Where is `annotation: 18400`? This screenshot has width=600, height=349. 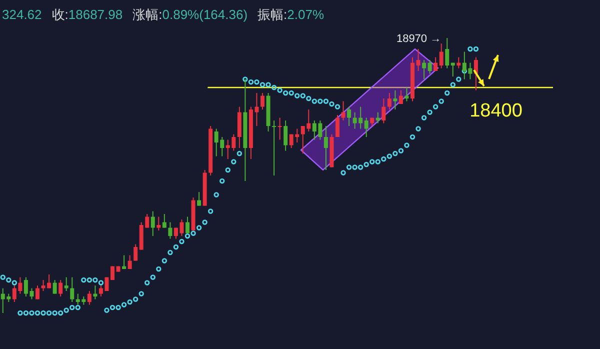 annotation: 18400 is located at coordinates (496, 111).